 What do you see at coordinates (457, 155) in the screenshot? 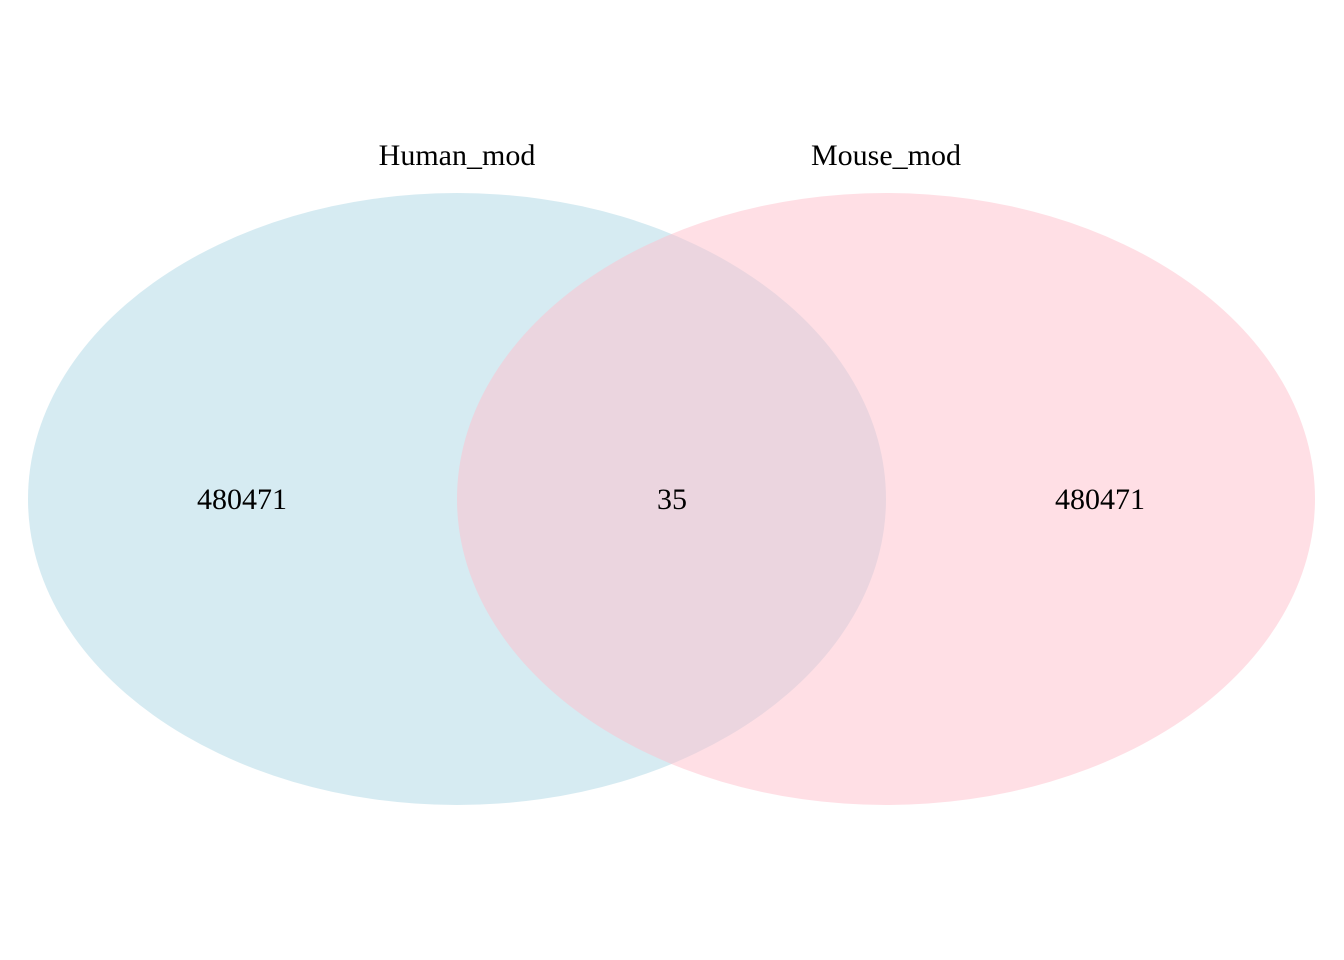
I see `human-mod-set-label: Human_mod` at bounding box center [457, 155].